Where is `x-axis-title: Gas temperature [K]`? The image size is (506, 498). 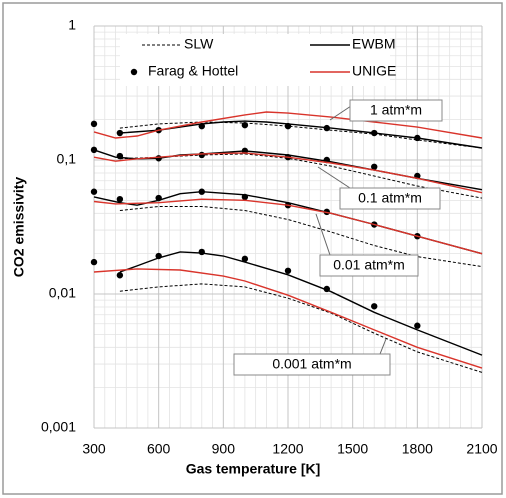
x-axis-title: Gas temperature [K] is located at coordinates (253, 469).